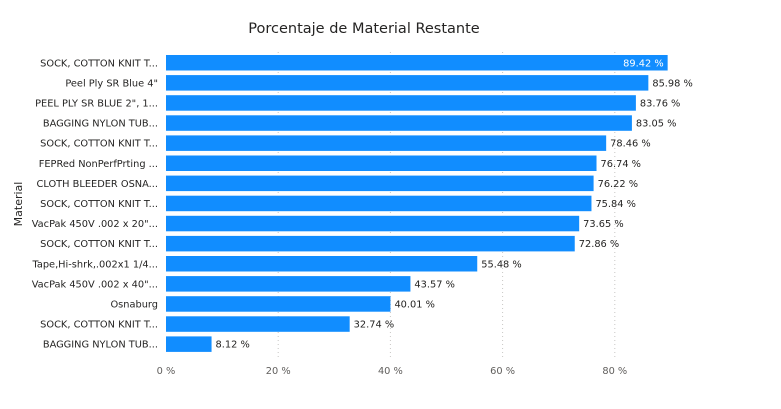 The height and width of the screenshot is (409, 781). What do you see at coordinates (614, 371) in the screenshot?
I see `x-tick-label: 80 %` at bounding box center [614, 371].